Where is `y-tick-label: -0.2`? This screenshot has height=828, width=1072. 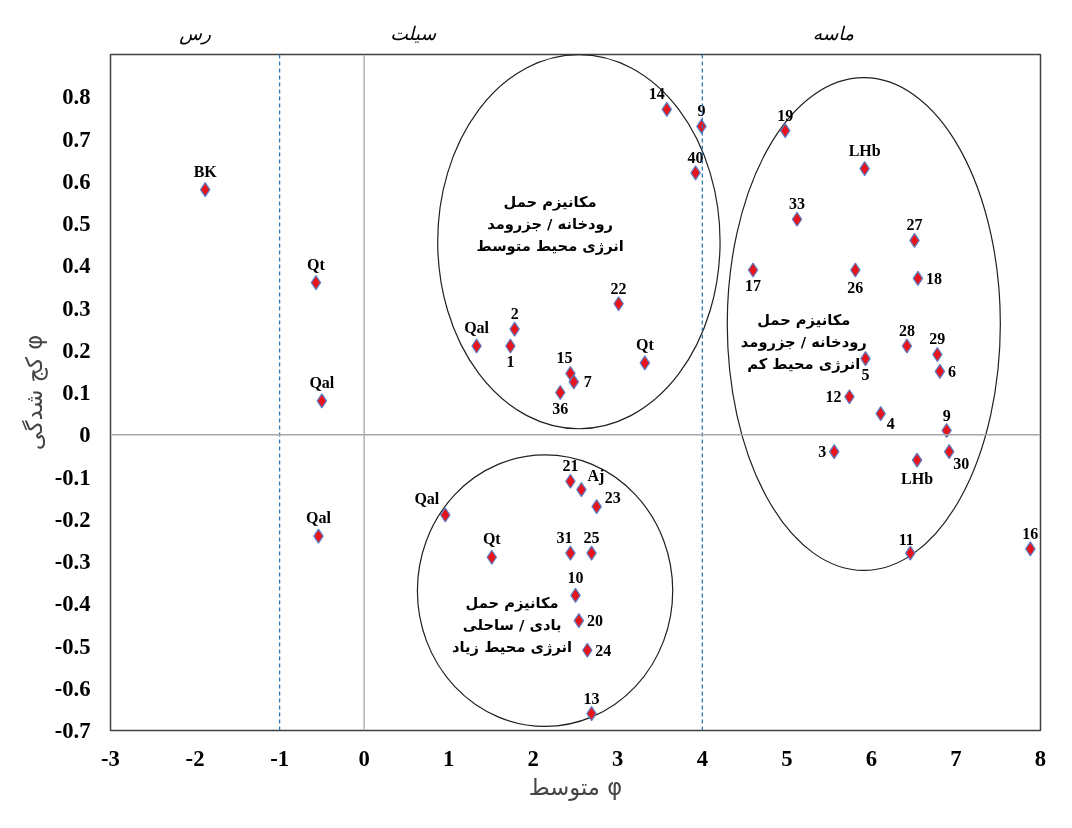 y-tick-label: -0.2 is located at coordinates (72, 519).